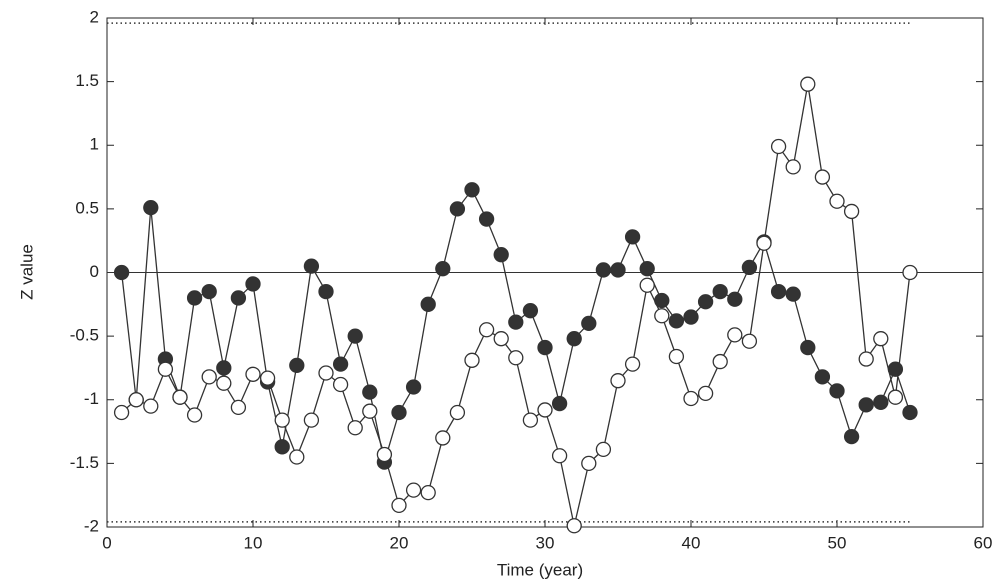  What do you see at coordinates (84, 335) in the screenshot?
I see `y-tick-label: -0.5` at bounding box center [84, 335].